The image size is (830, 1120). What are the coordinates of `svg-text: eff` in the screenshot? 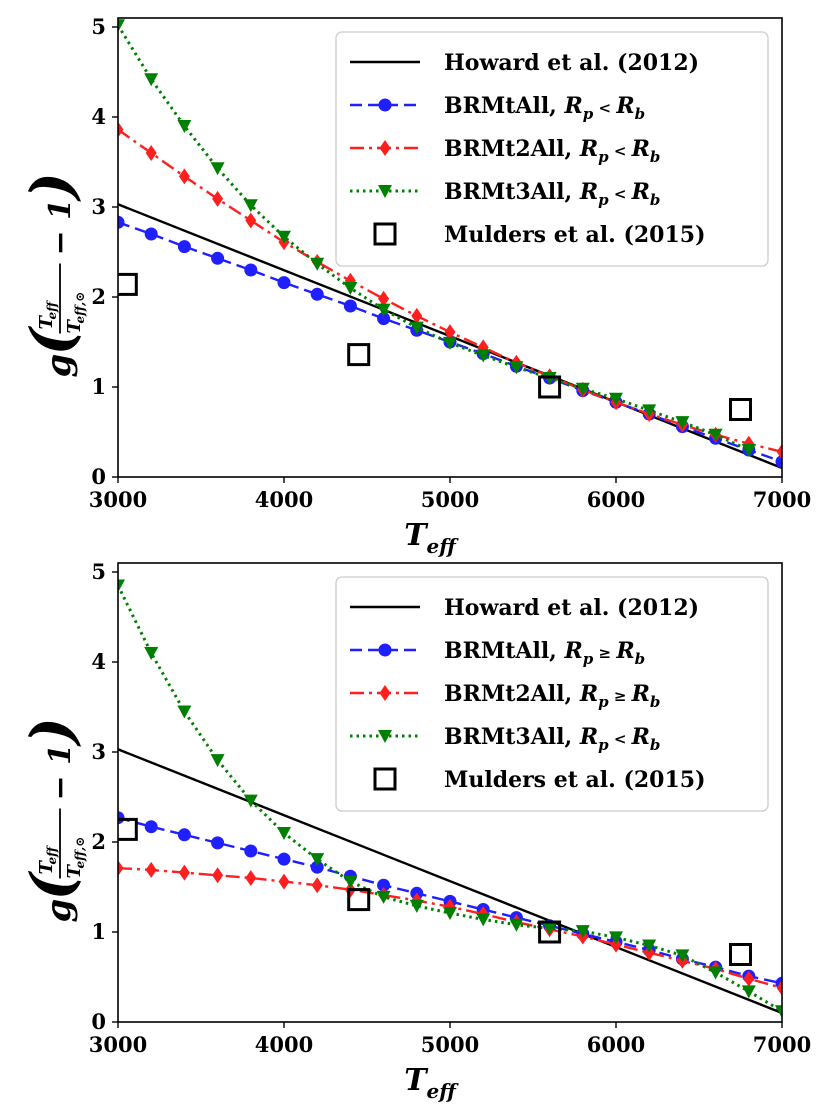 It's located at (52, 855).